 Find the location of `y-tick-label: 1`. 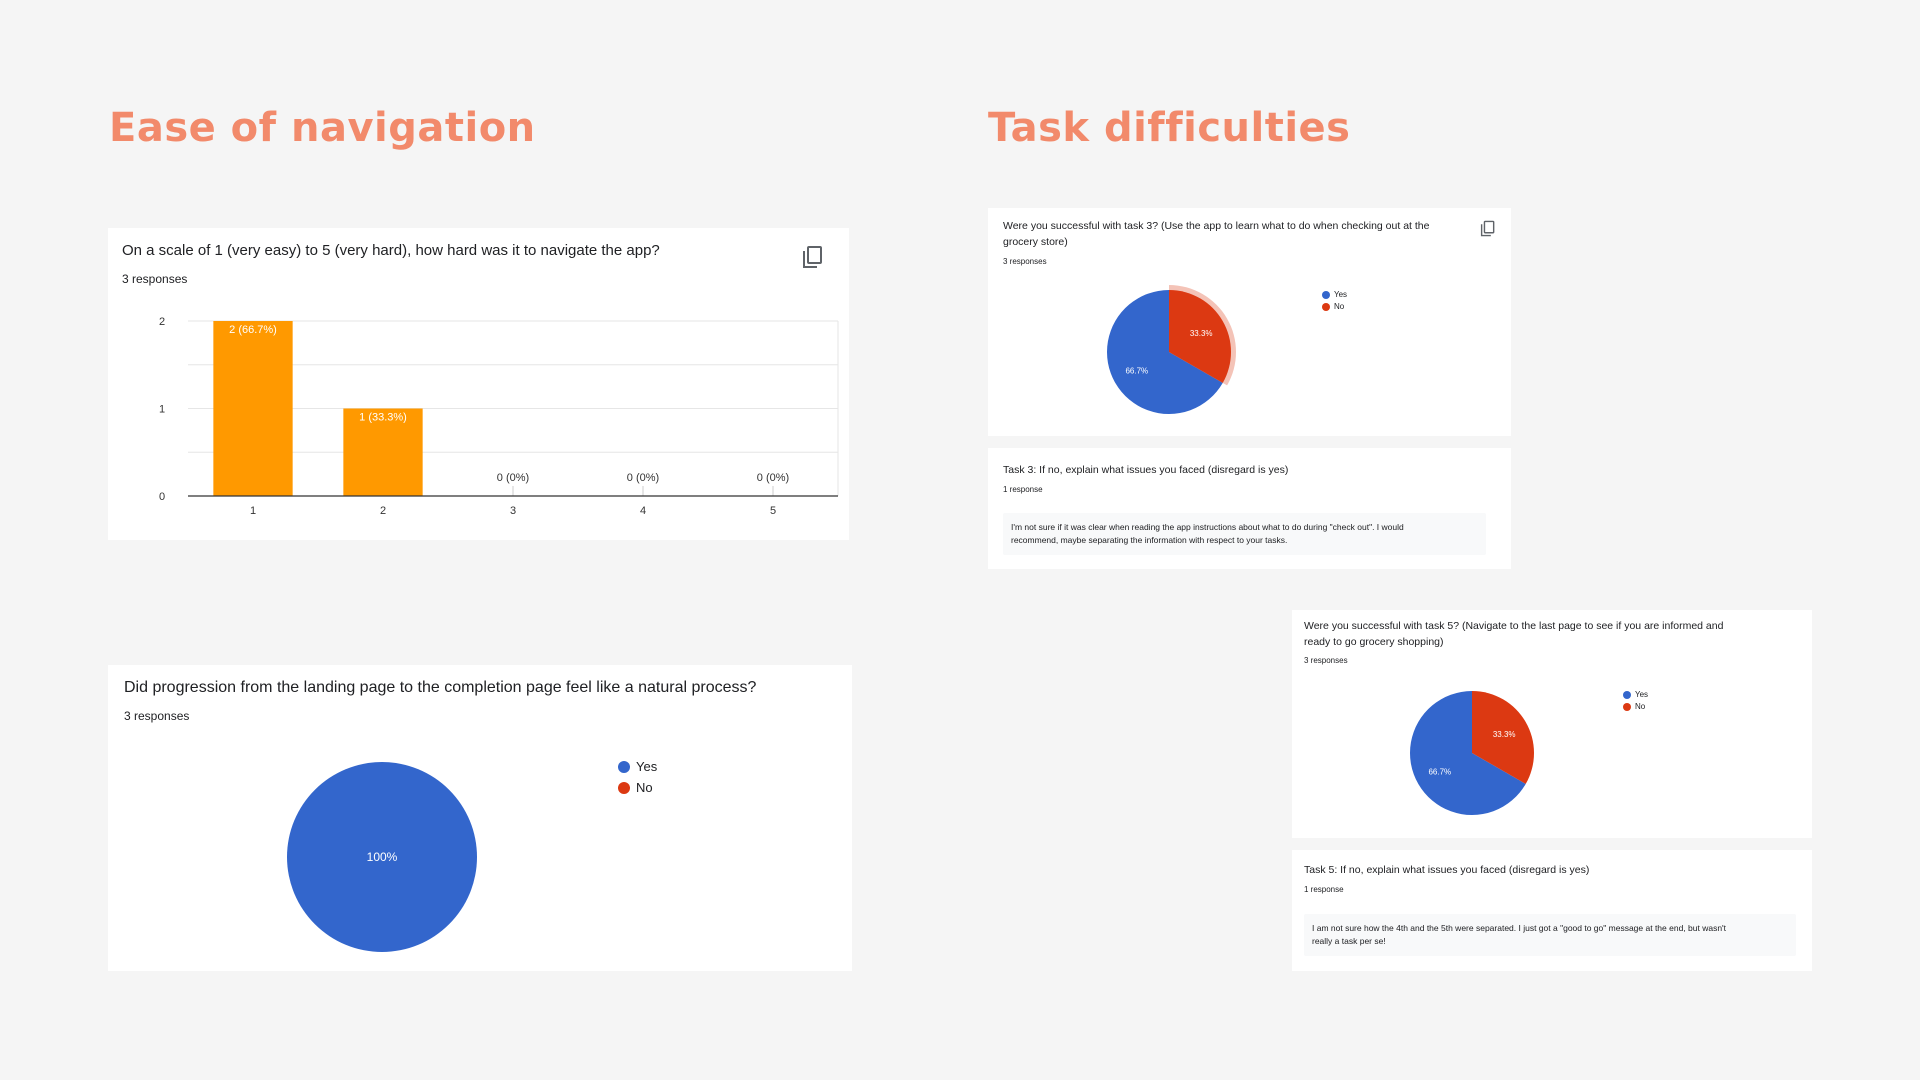

y-tick-label: 1 is located at coordinates (162, 410).